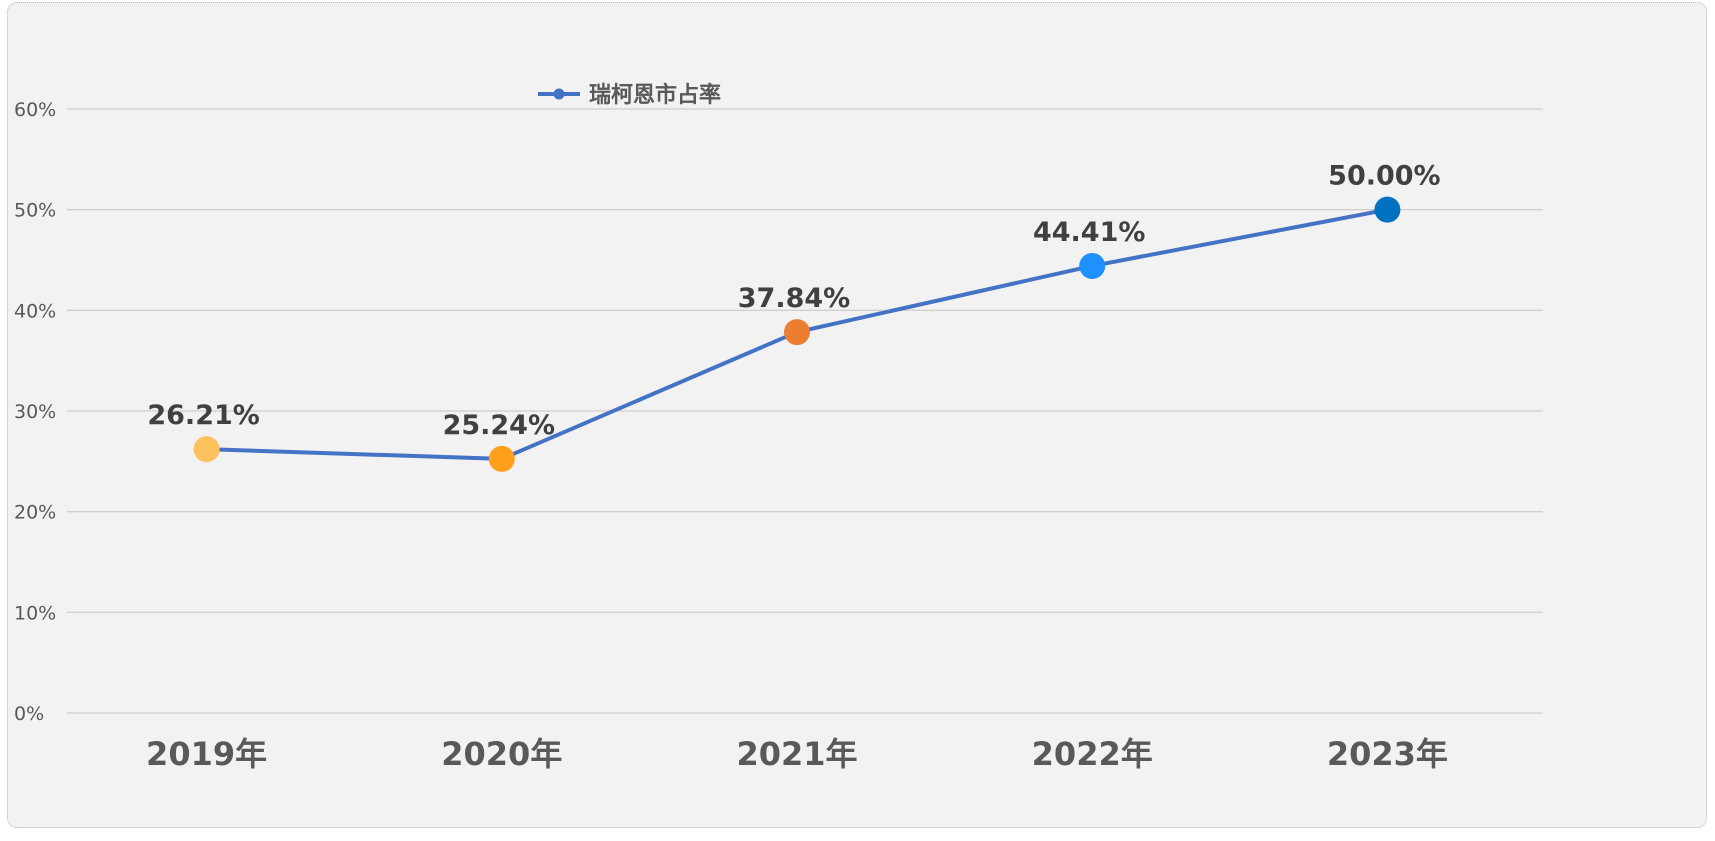  Describe the element at coordinates (206, 754) in the screenshot. I see `x-tick-label: 2019年` at that location.